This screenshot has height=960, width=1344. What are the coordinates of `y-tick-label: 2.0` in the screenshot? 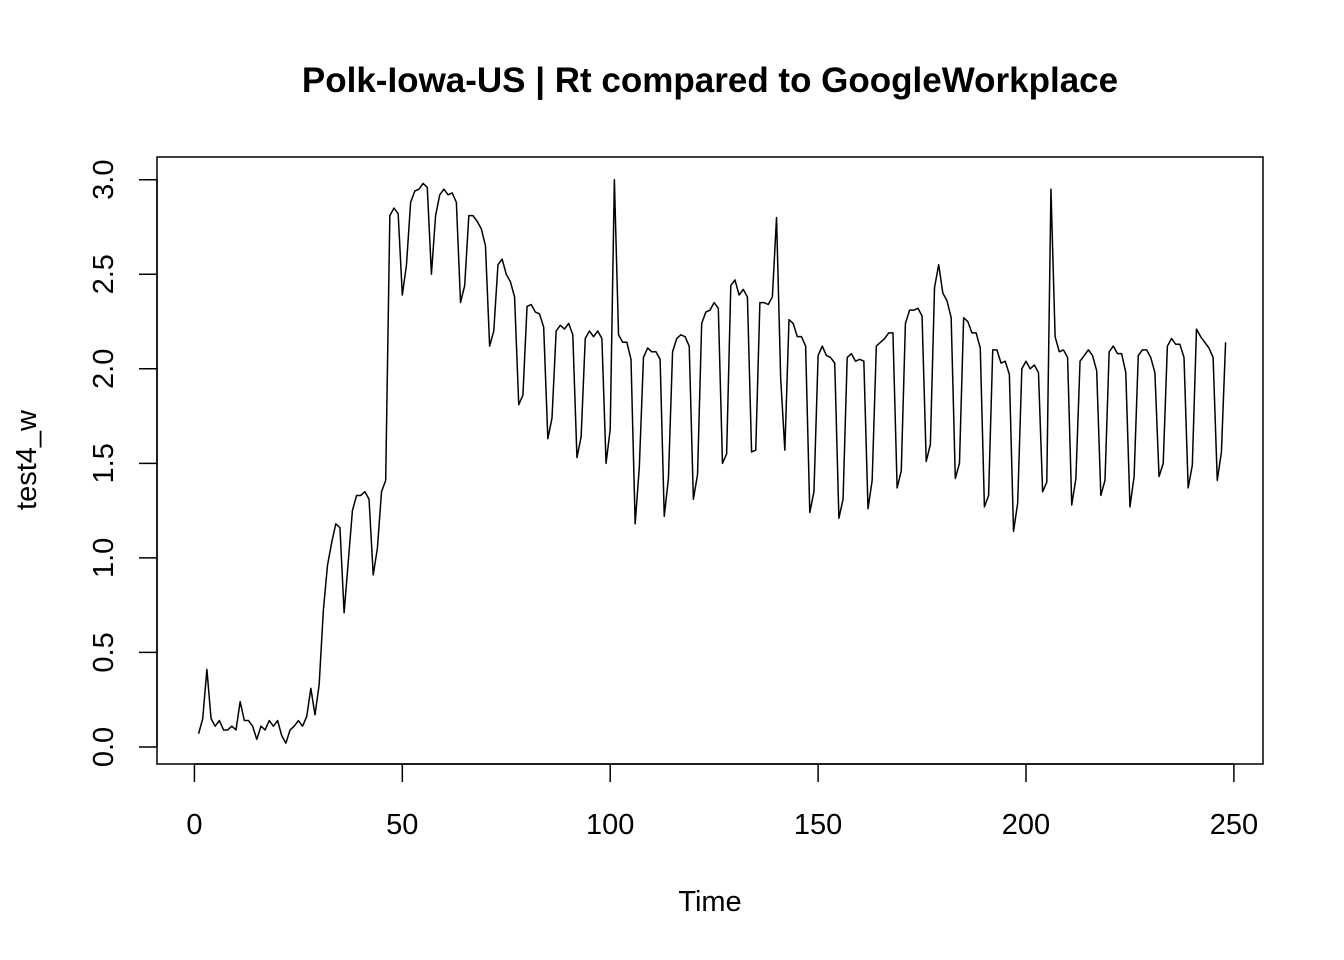 It's located at (104, 369).